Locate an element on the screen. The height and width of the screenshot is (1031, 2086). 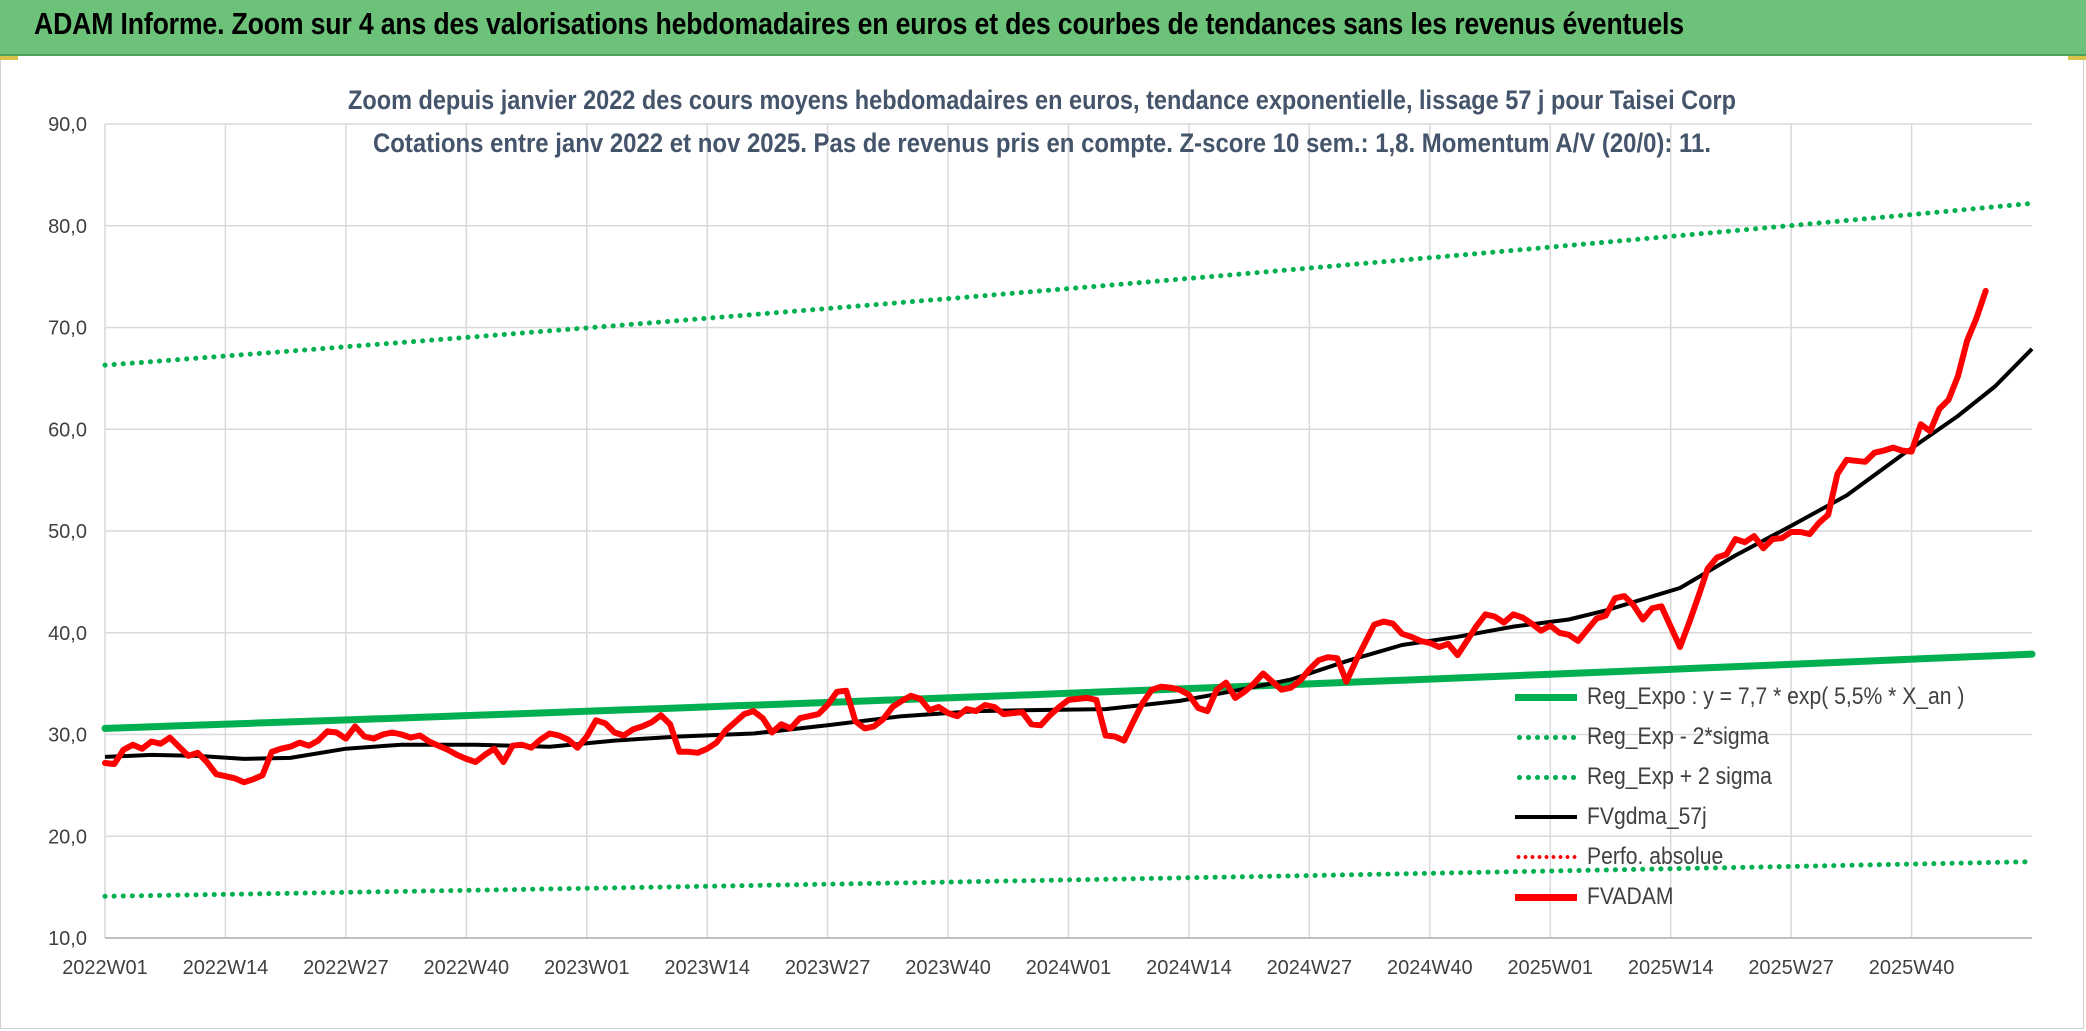
y-tick-label: 90,0 is located at coordinates (67, 125).